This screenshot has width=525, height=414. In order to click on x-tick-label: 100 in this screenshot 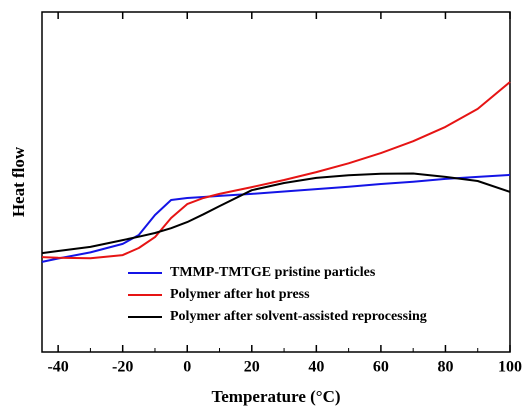, I will do `click(510, 367)`.